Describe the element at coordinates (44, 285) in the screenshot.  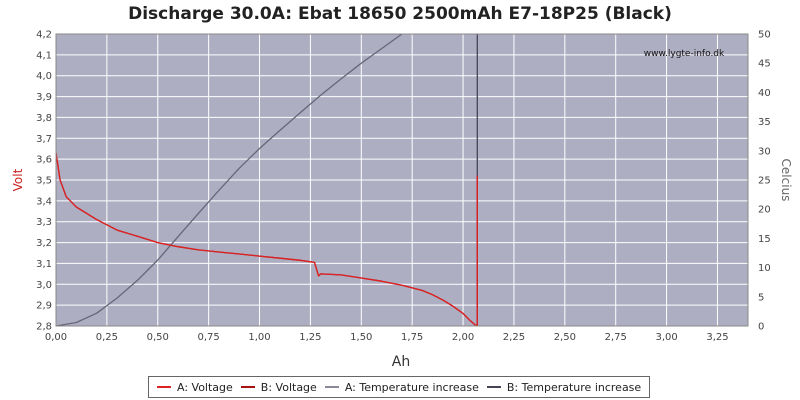
I see `y-tick-label: 3,0` at that location.